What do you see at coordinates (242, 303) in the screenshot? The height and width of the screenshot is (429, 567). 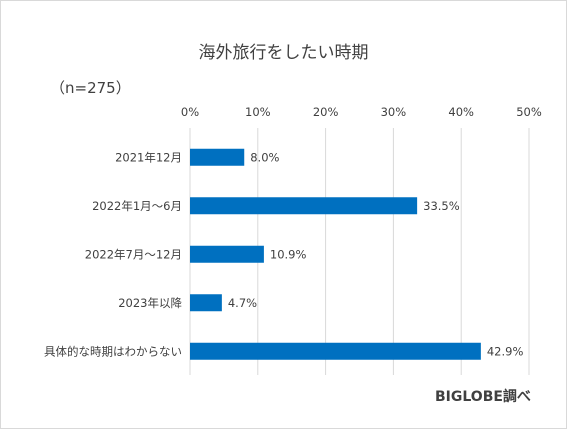 I see `data-label: 4.7%` at bounding box center [242, 303].